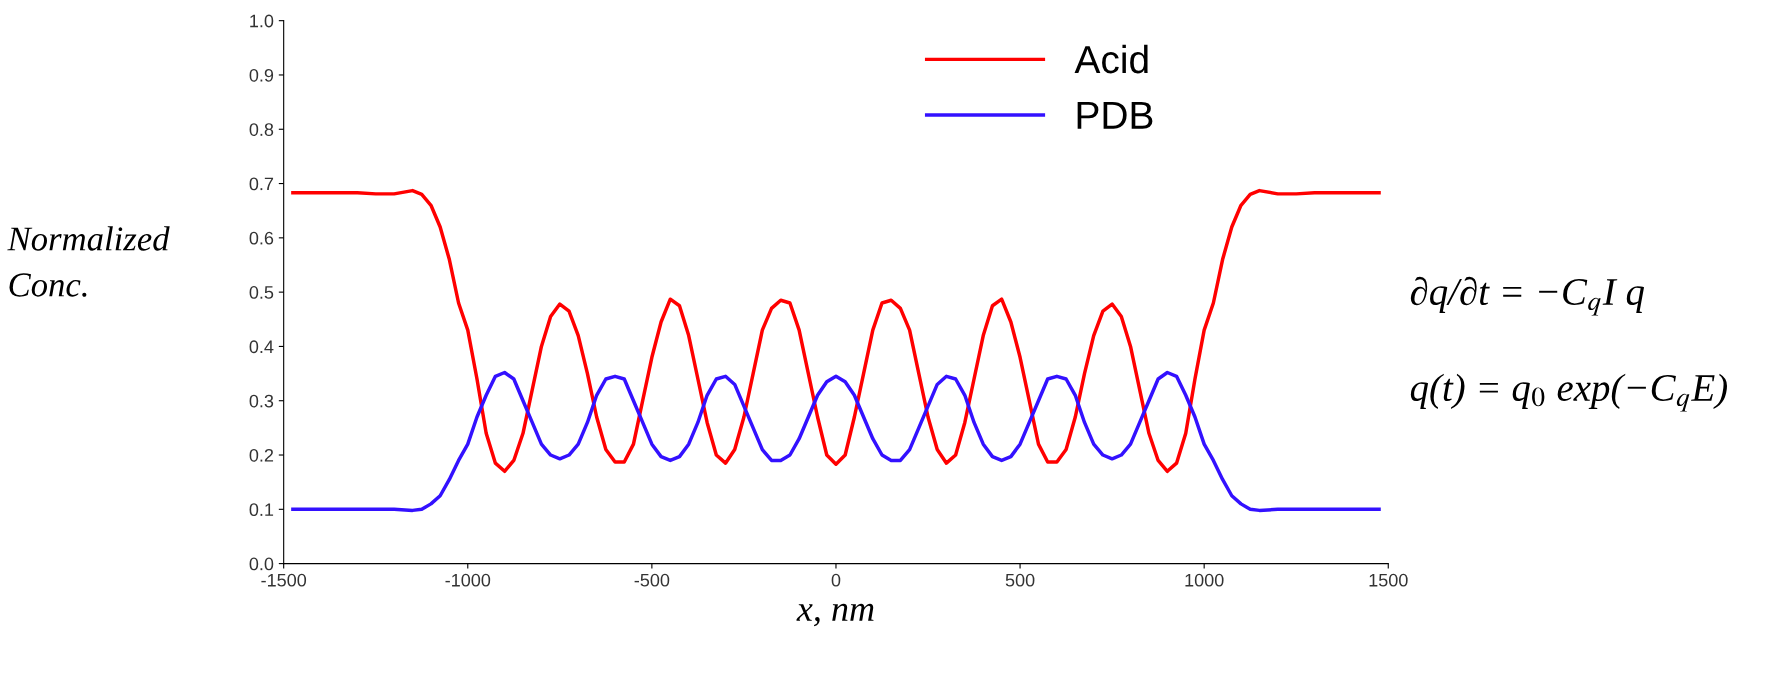 Image resolution: width=1773 pixels, height=689 pixels. I want to click on x-tick-label: -1500, so click(284, 580).